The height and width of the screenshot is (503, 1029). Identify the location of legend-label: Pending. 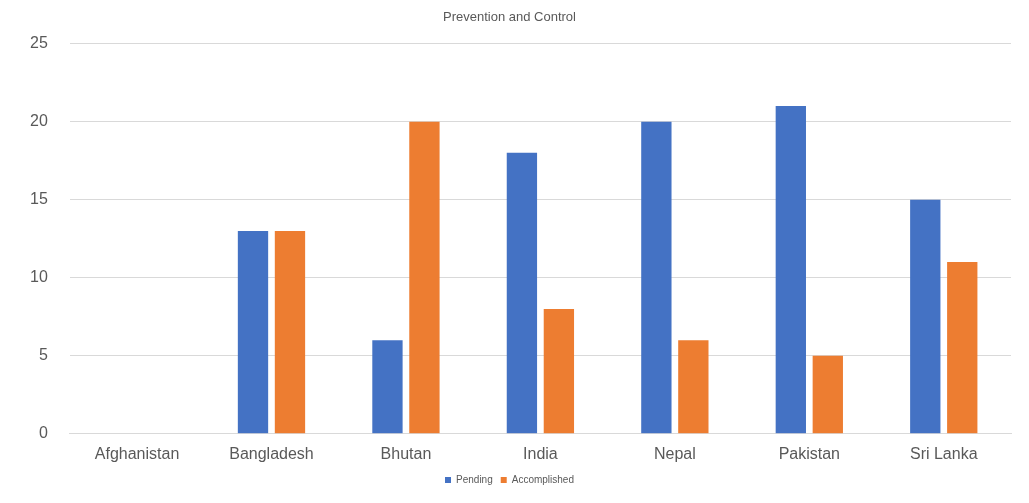
(474, 479).